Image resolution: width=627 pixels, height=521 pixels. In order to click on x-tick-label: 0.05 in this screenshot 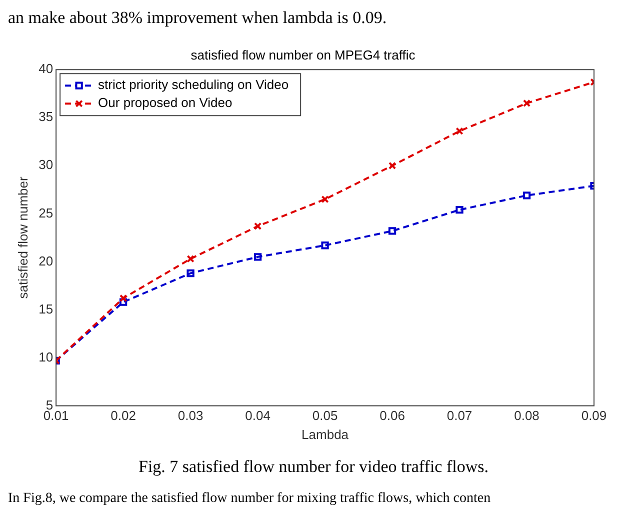, I will do `click(325, 416)`.